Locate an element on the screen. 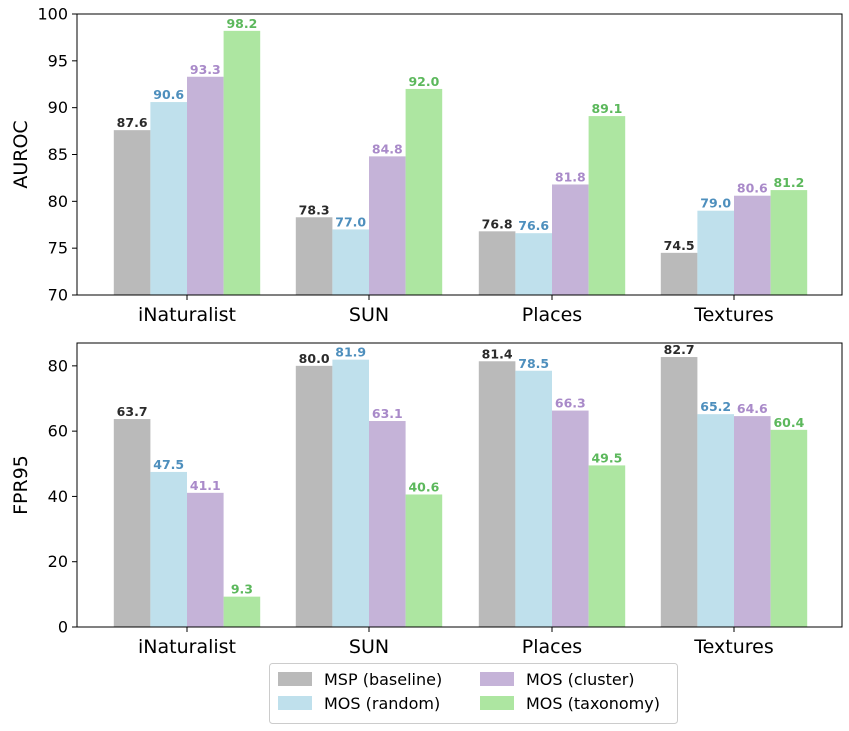  bar-auroc-s0-c1 is located at coordinates (314, 256).